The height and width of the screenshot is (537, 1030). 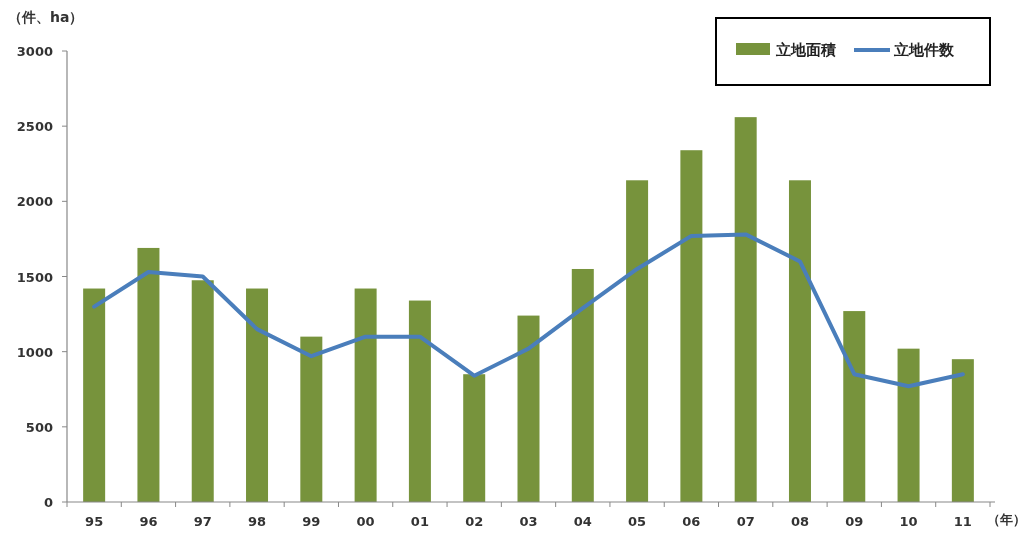 What do you see at coordinates (745, 521) in the screenshot?
I see `x-tick-label: 07` at bounding box center [745, 521].